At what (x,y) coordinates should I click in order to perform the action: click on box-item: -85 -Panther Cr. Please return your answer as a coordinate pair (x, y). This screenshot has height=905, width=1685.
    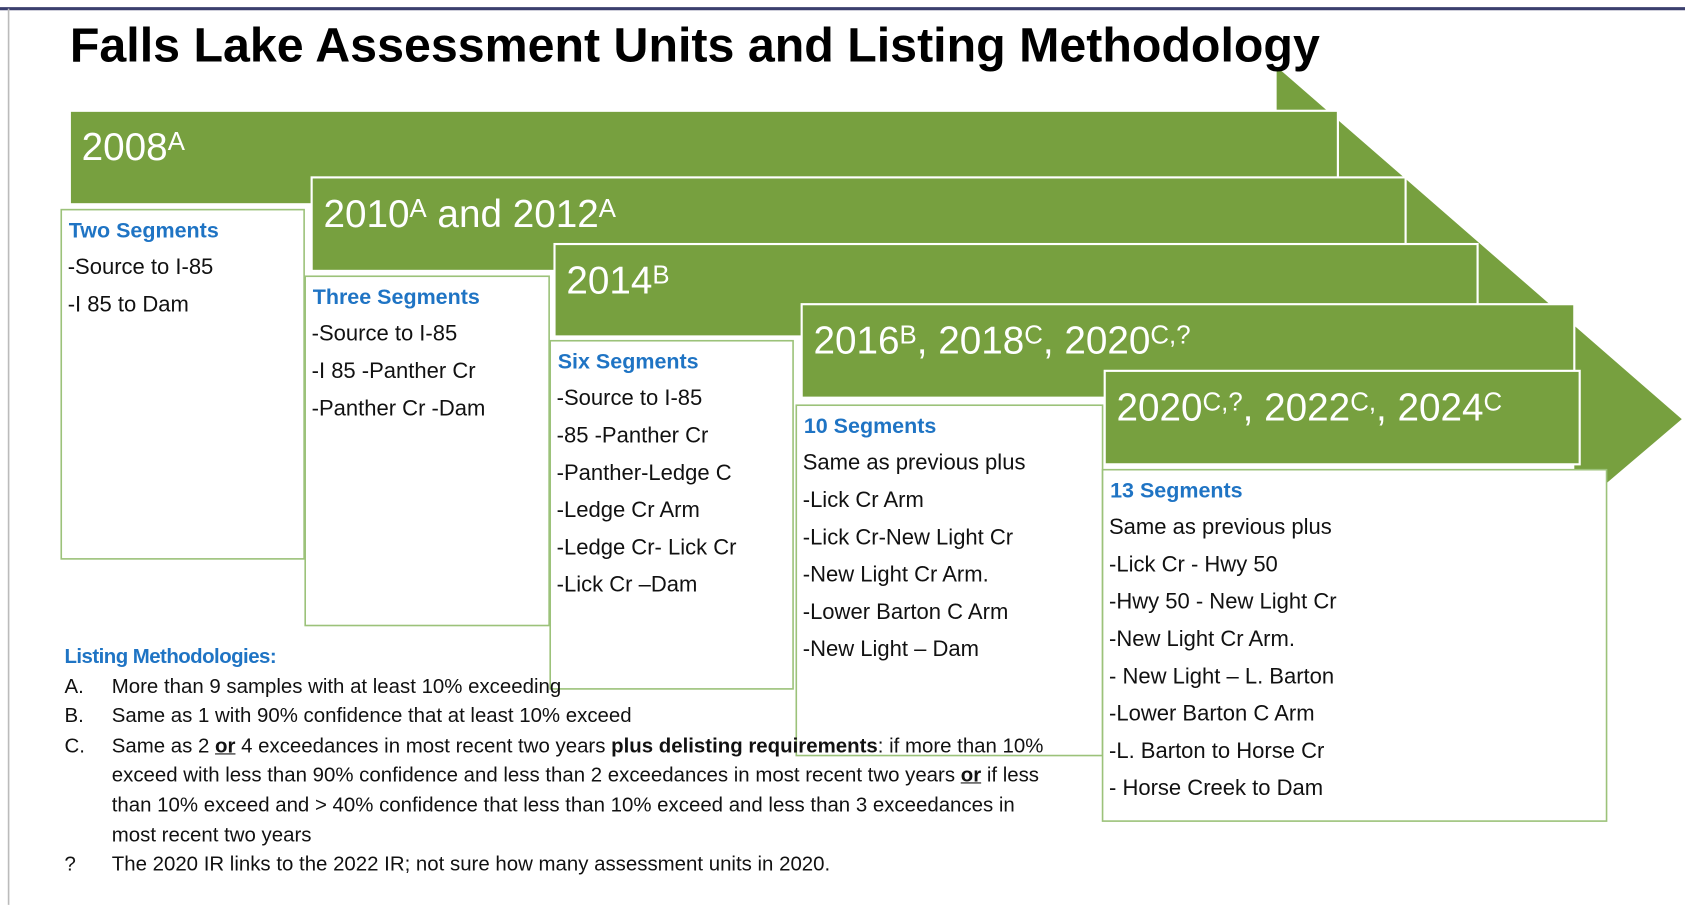
    Looking at the image, I should click on (633, 435).